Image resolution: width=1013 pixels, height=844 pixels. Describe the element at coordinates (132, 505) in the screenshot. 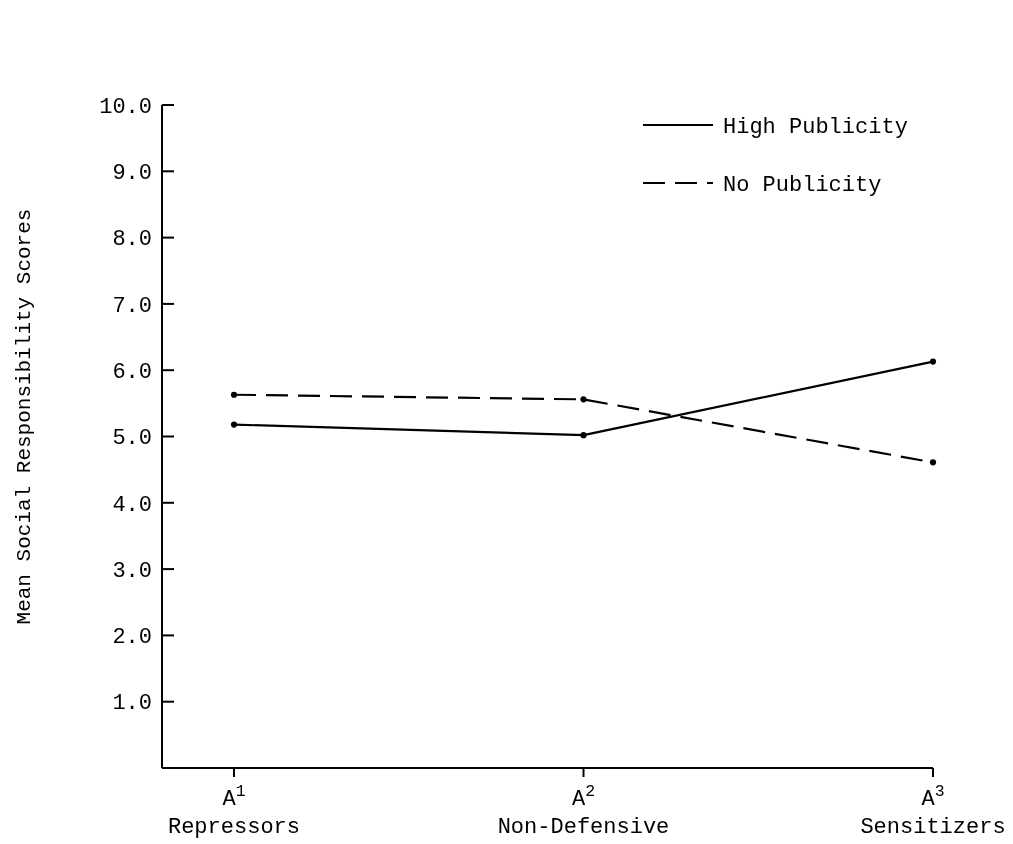

I see `y-tick-label: 4.0` at that location.